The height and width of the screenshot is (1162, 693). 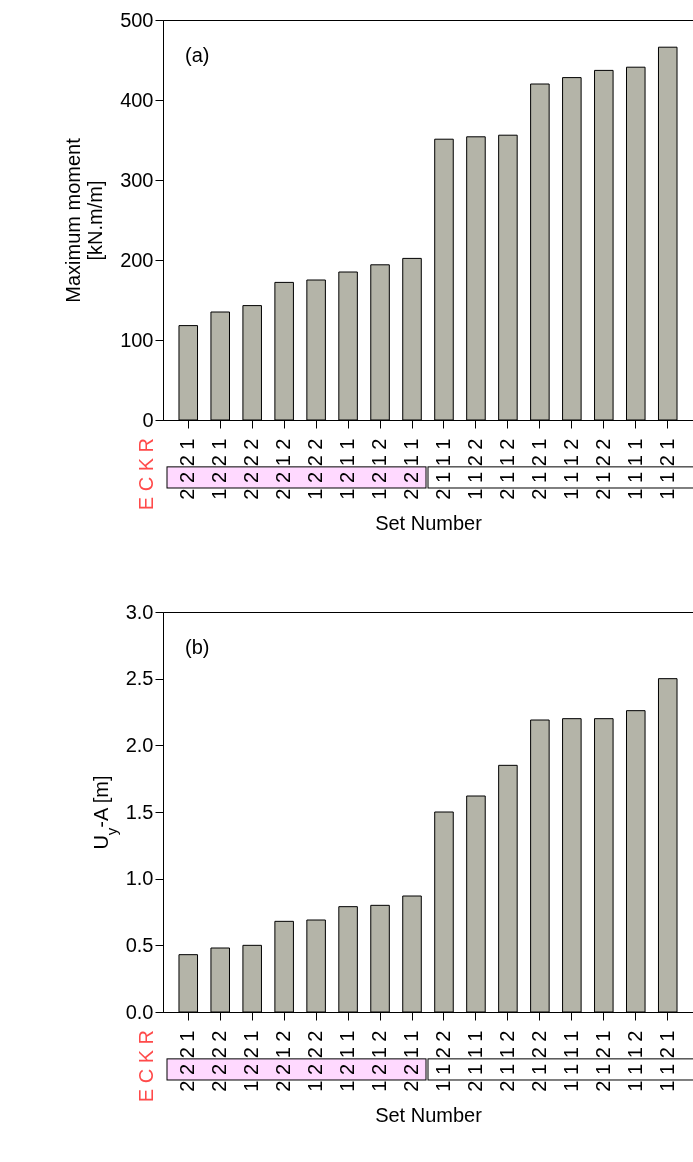 I want to click on y-tick-label: 1.0, so click(x=139, y=878).